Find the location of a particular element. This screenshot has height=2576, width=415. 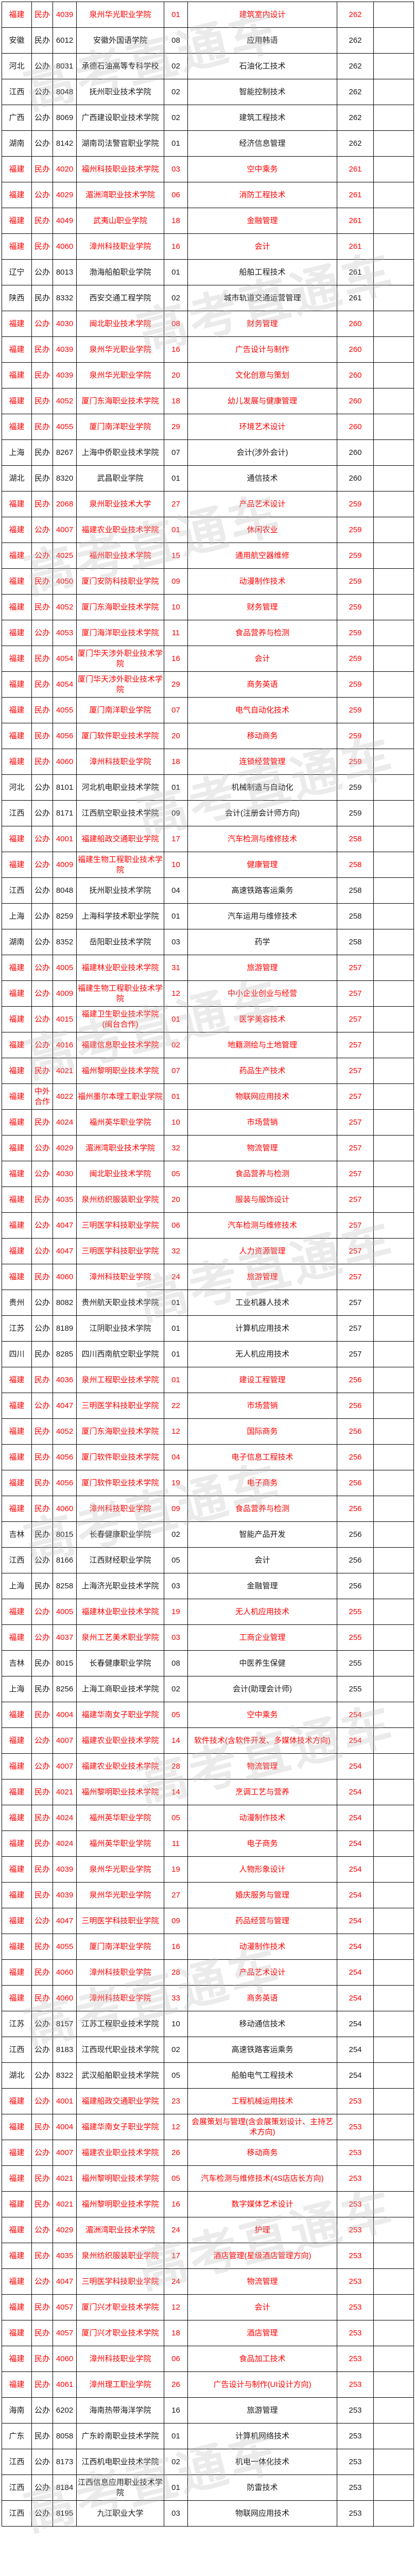

cell-school-name: 厦门东海职业技术学院 is located at coordinates (120, 1432).